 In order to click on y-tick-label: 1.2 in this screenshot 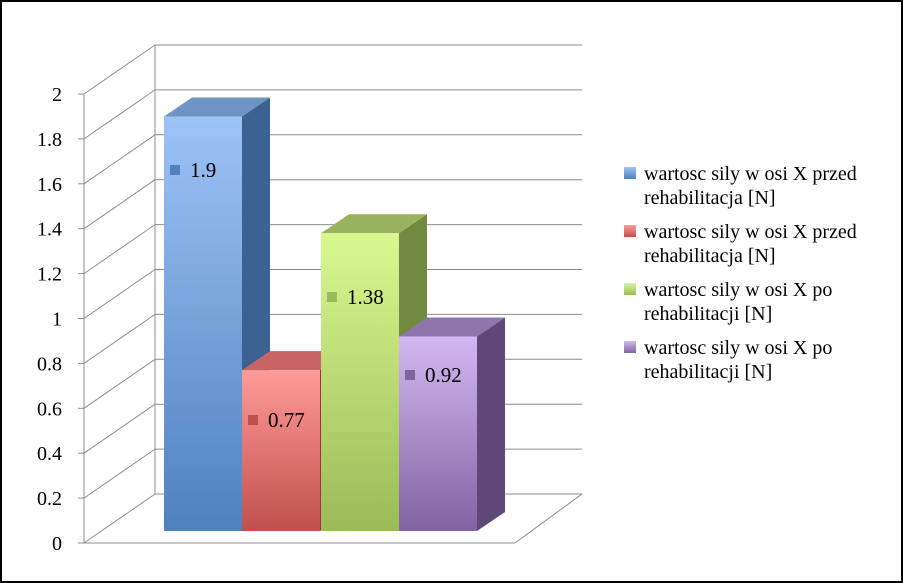, I will do `click(49, 275)`.